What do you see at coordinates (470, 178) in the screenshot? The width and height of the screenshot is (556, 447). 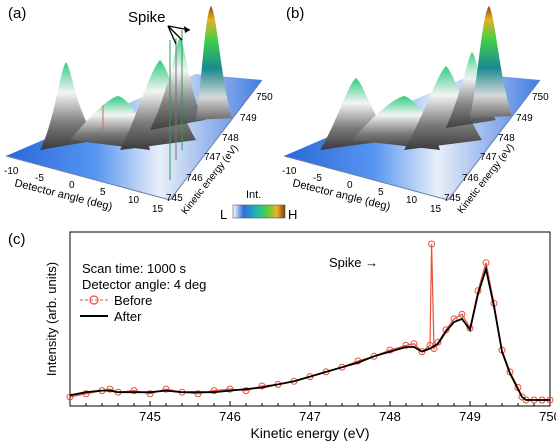 I see `panel-b-ytick: 746` at bounding box center [470, 178].